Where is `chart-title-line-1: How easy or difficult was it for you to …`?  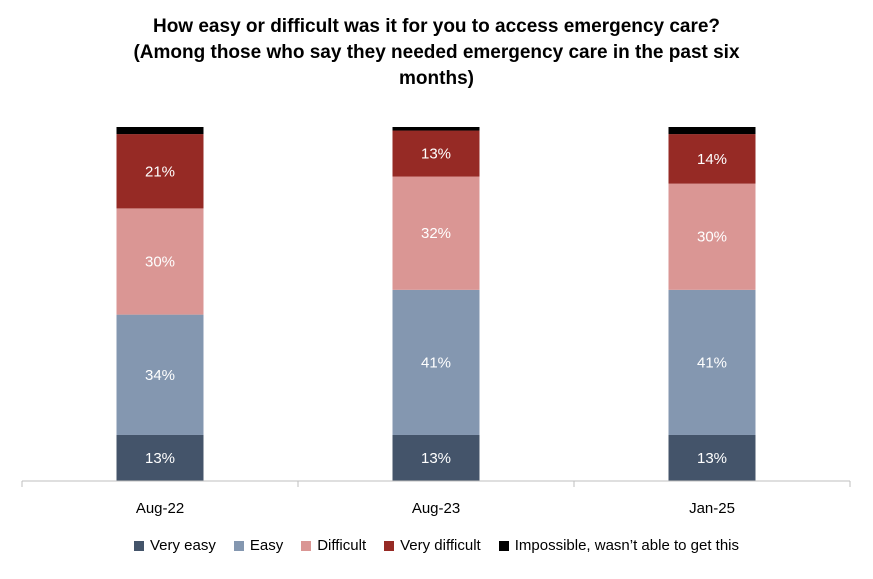
chart-title-line-1: How easy or difficult was it for you to … is located at coordinates (436, 26).